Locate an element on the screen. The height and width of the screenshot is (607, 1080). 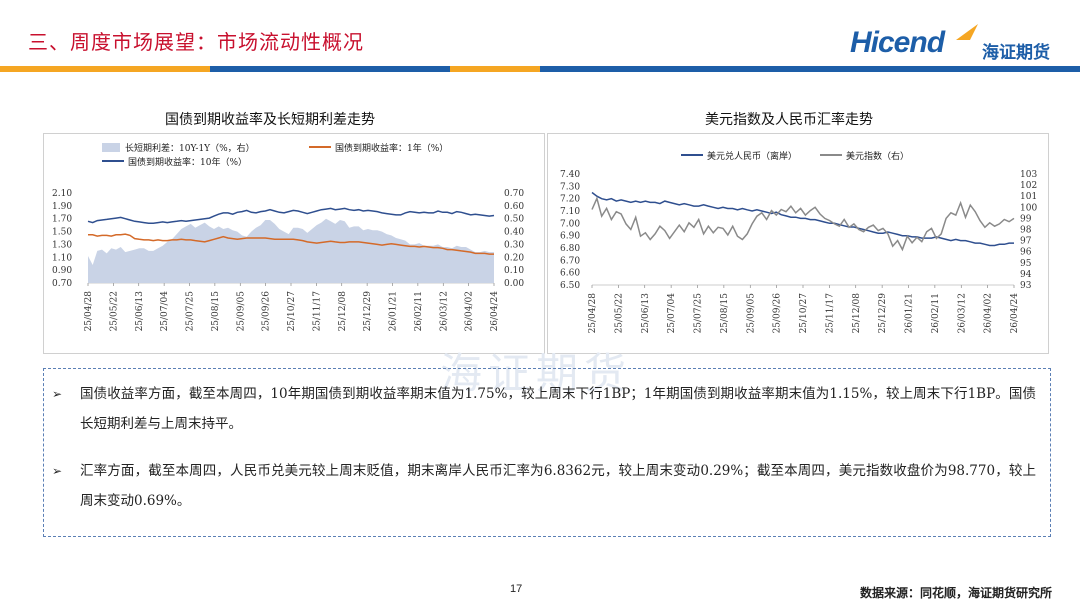
y-left-tick-label: 7.00 is located at coordinates (570, 224).